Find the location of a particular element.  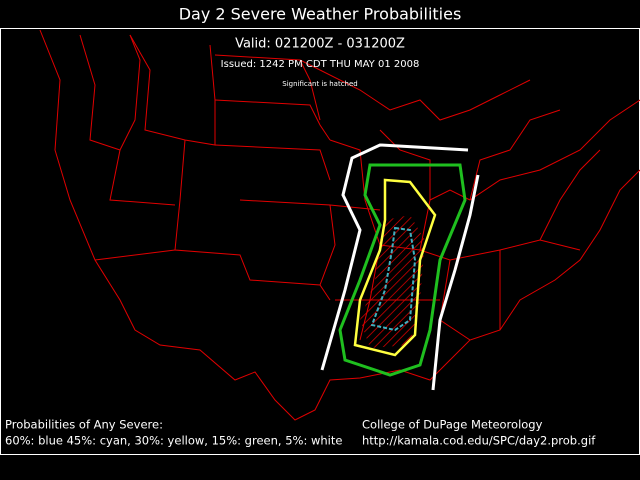

valid-time: Valid: 021200Z - 031200Z is located at coordinates (320, 44).